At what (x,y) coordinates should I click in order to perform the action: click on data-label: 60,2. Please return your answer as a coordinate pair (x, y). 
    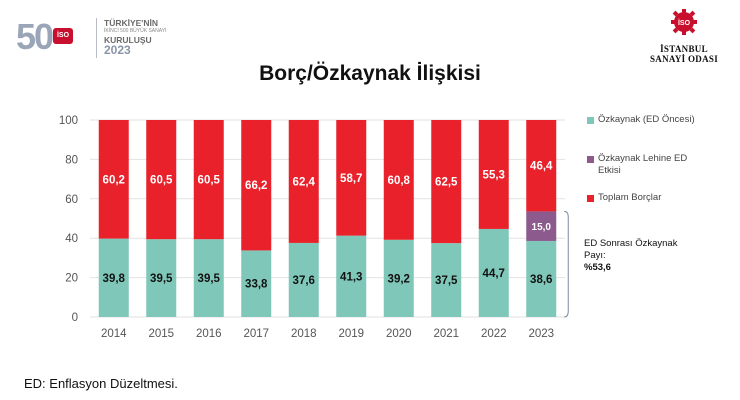
    Looking at the image, I should click on (114, 180).